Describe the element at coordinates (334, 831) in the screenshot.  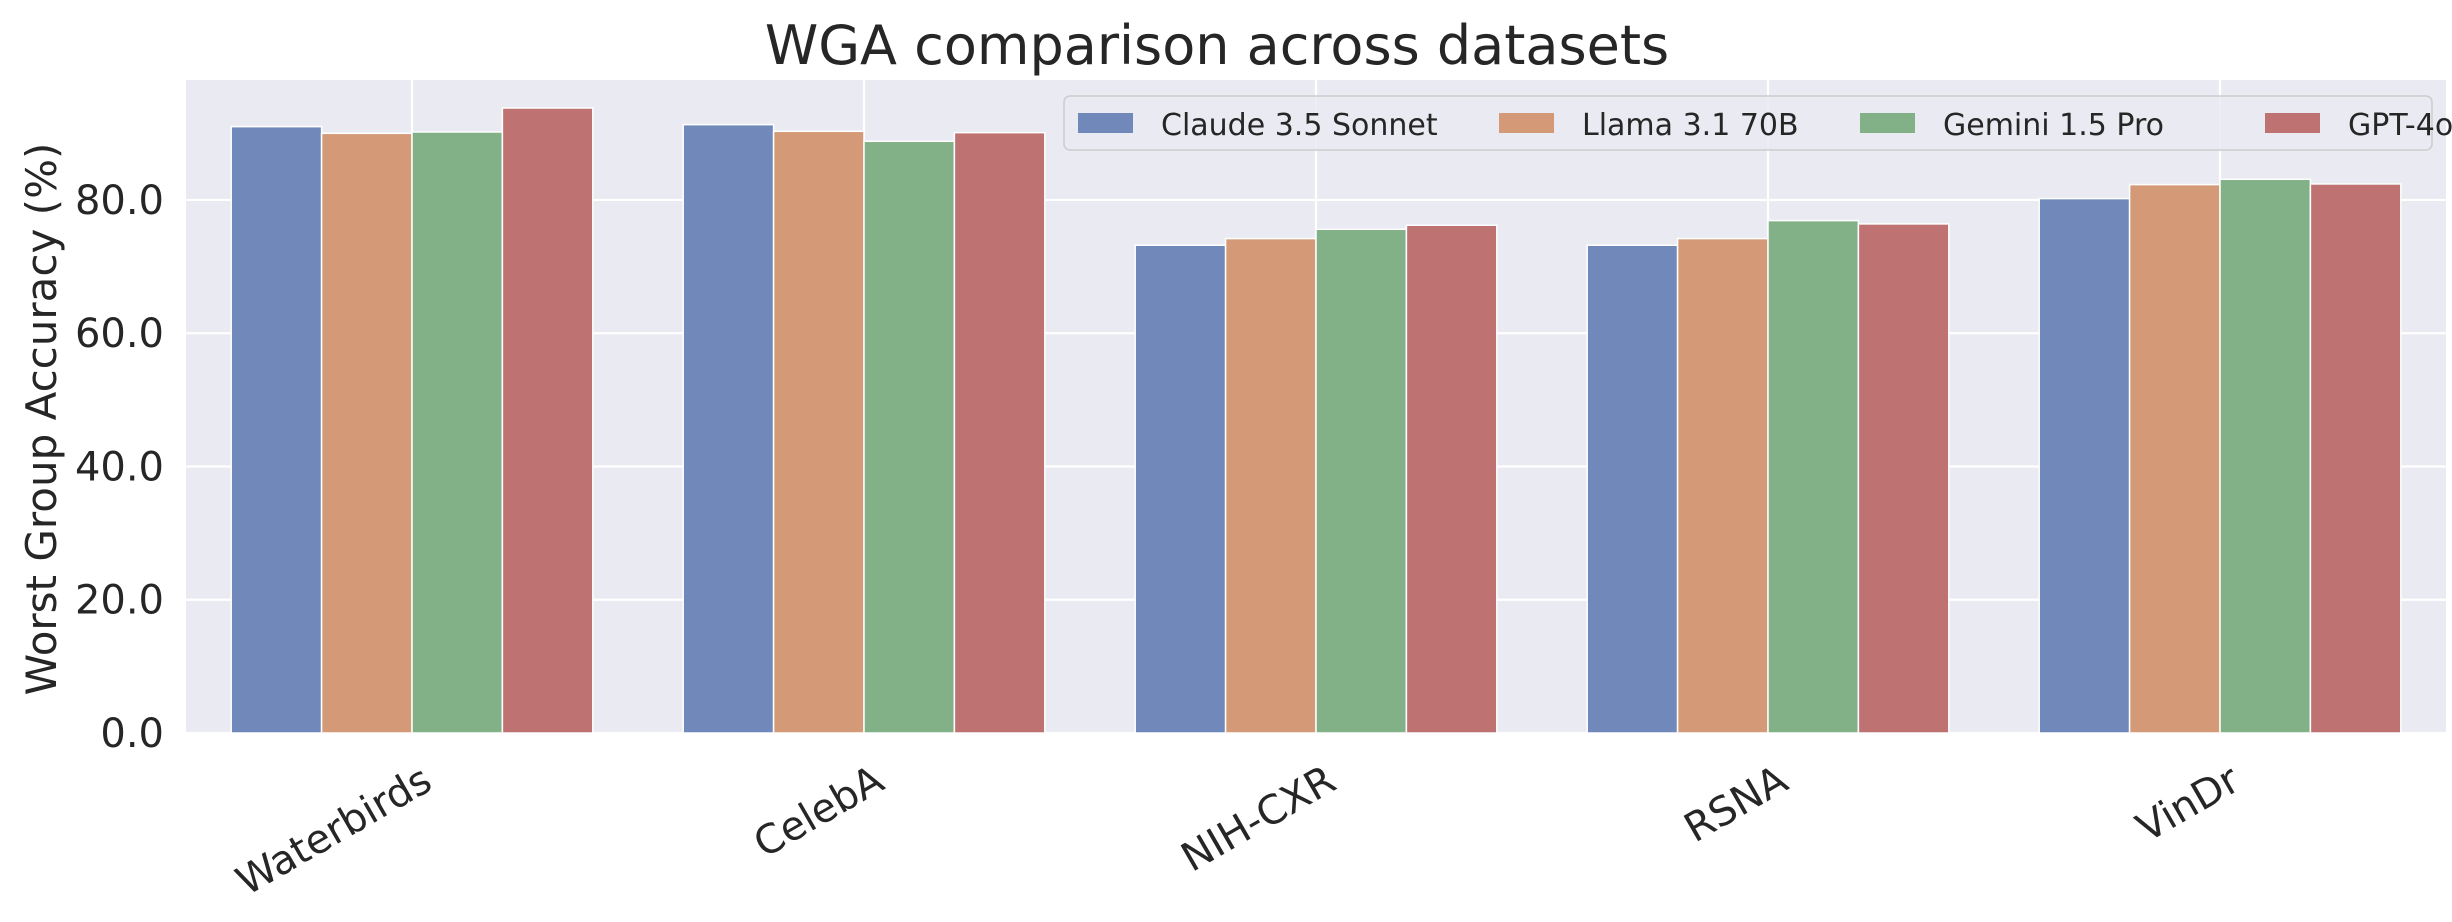
I see `x-tick-label: Waterbirds` at that location.